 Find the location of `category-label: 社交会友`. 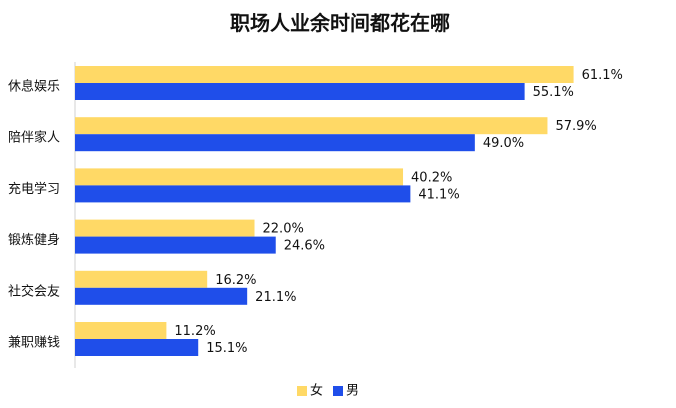

category-label: 社交会友 is located at coordinates (34, 291).